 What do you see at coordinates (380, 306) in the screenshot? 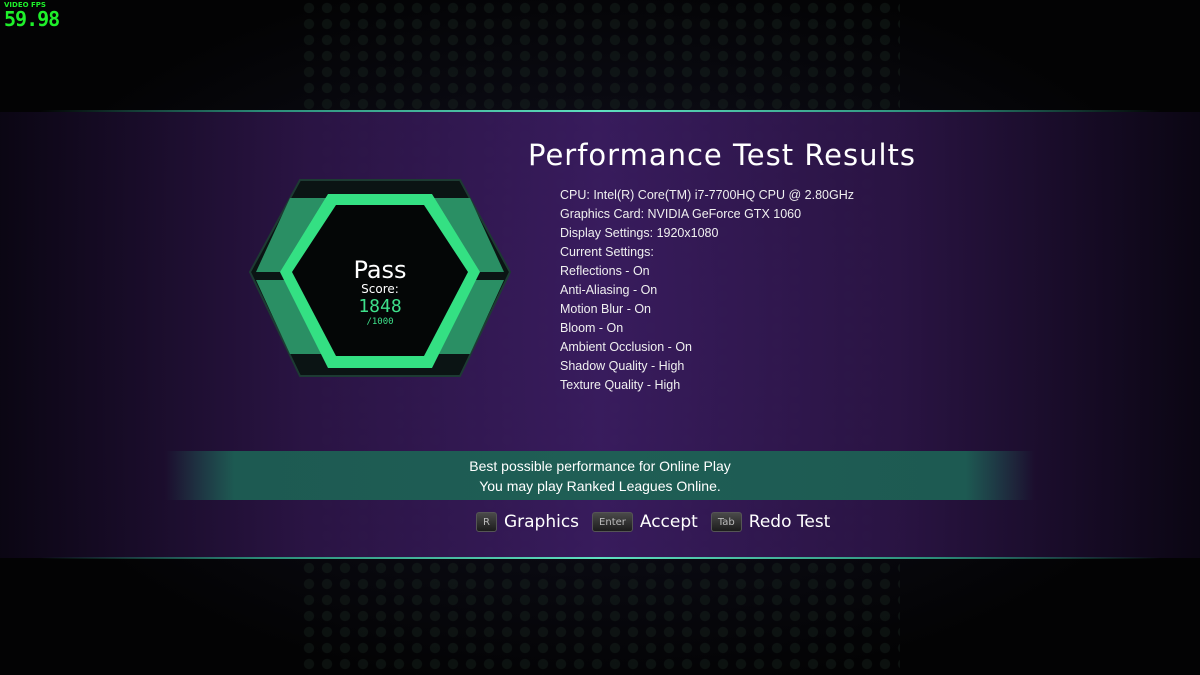
I see `score-value: 1848` at bounding box center [380, 306].